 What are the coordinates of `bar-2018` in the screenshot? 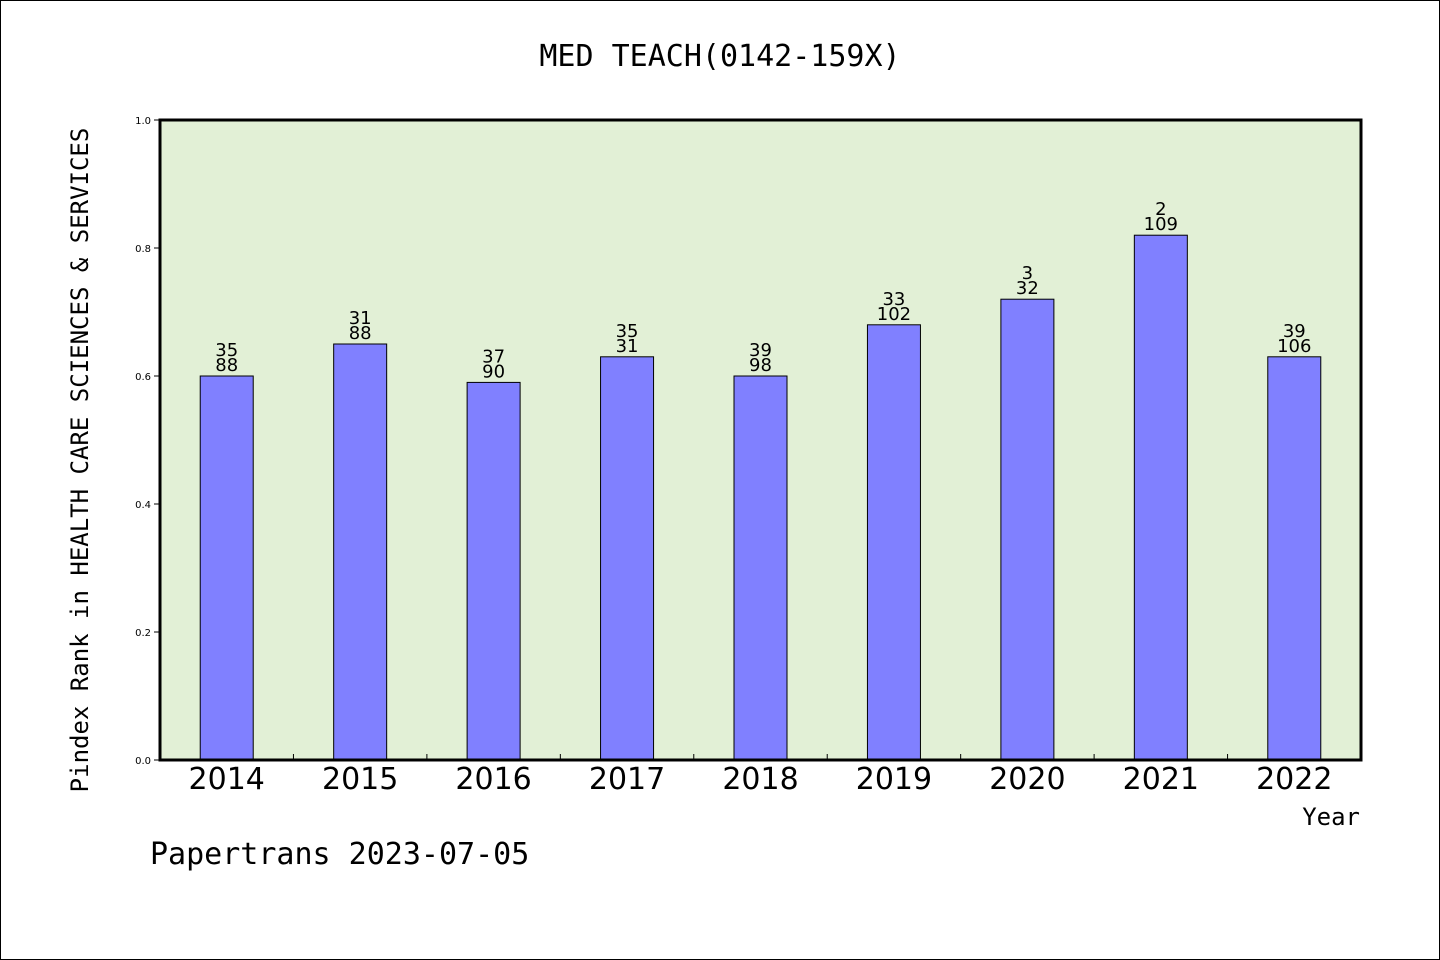 It's located at (760, 568).